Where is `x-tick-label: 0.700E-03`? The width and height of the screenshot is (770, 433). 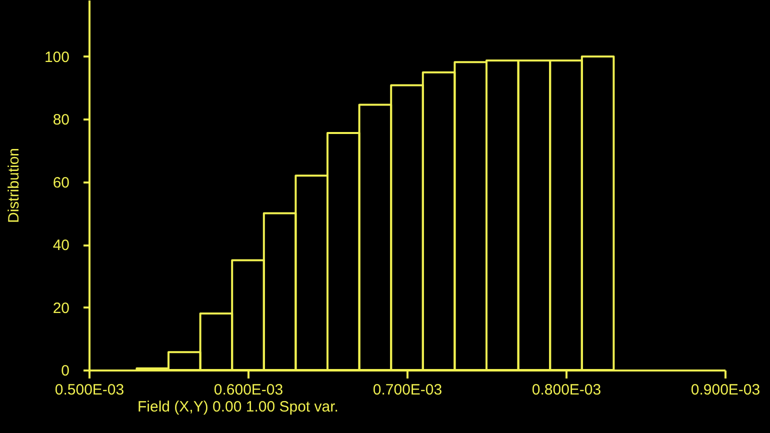
x-tick-label: 0.700E-03 is located at coordinates (407, 390).